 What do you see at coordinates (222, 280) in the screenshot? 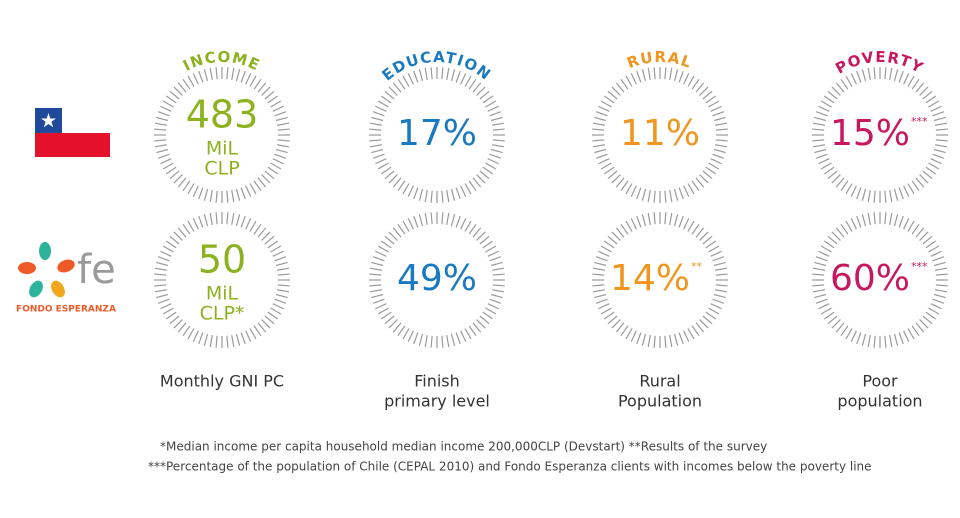
I see `dial` at bounding box center [222, 280].